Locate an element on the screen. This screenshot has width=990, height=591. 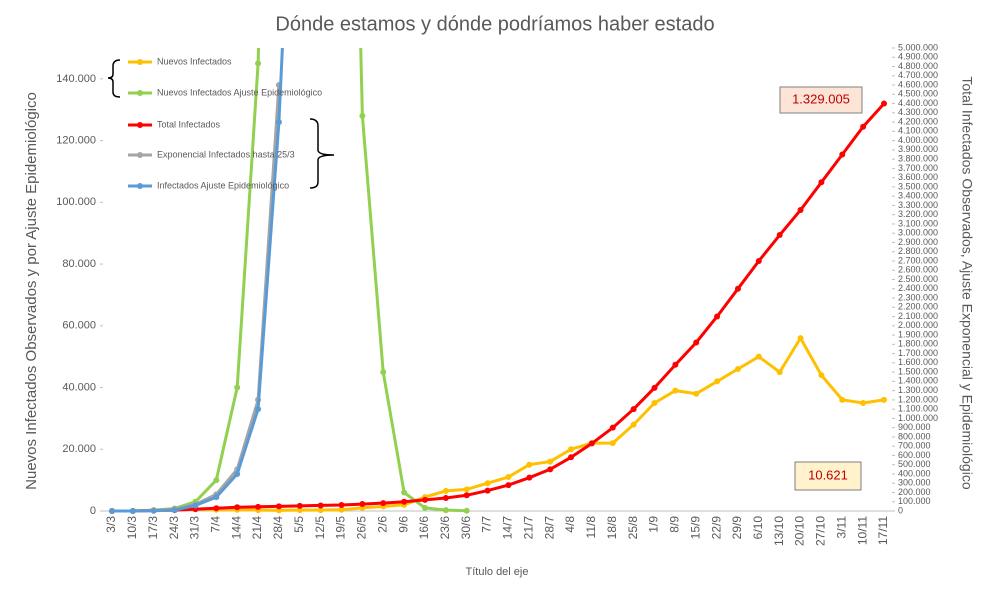
y2-tick-label: 1.000.000 is located at coordinates (918, 418).